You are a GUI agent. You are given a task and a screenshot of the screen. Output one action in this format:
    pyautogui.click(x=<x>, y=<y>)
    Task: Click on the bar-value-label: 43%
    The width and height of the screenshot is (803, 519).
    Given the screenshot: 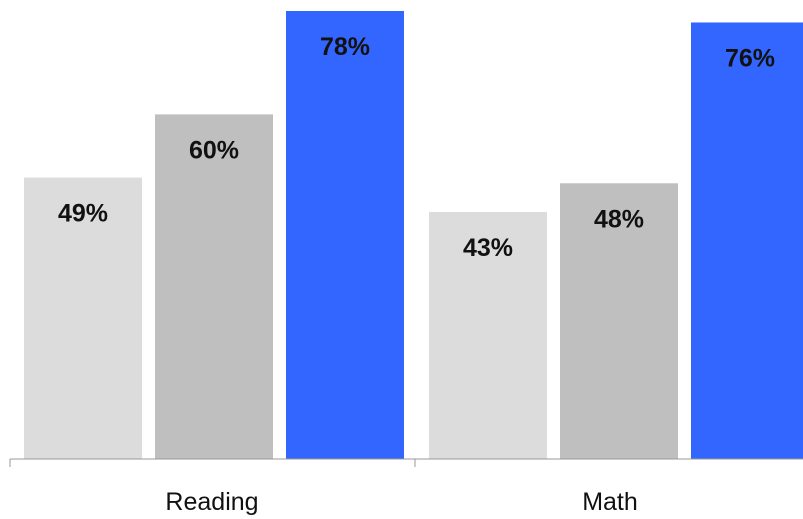 What is the action you would take?
    pyautogui.click(x=488, y=248)
    